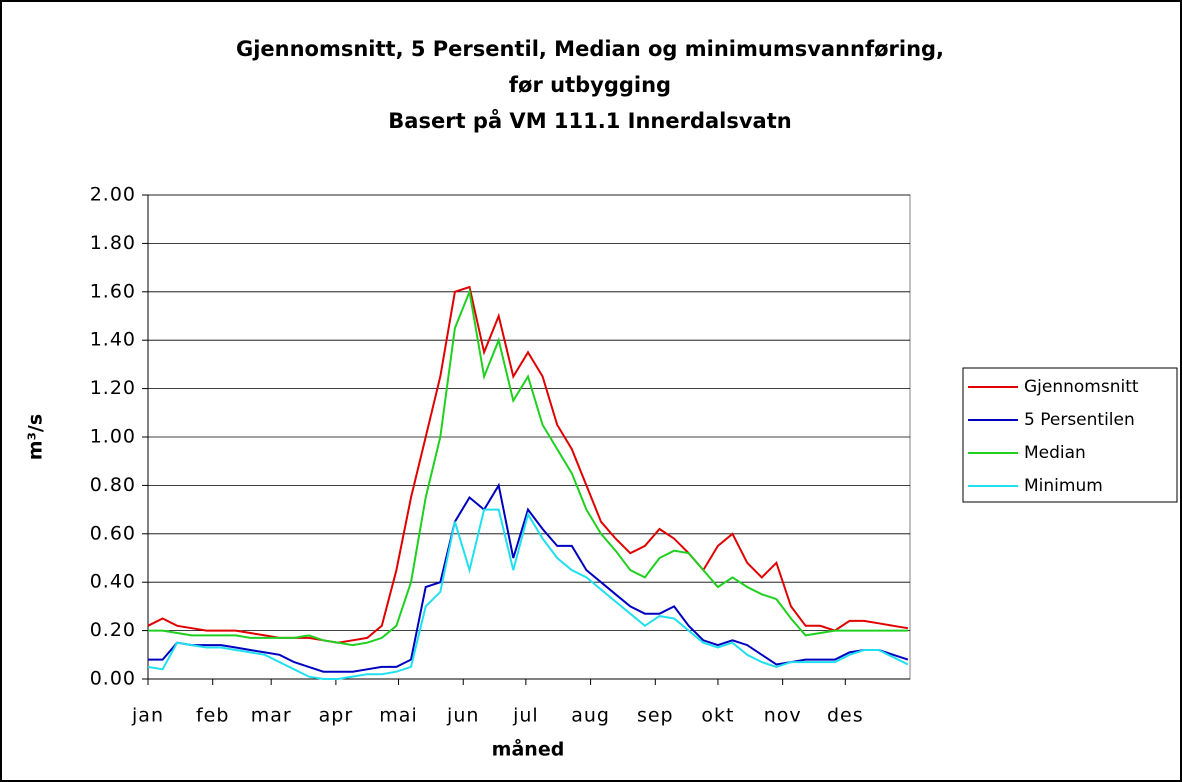 The image size is (1182, 782). I want to click on y-tick-label: 1.20, so click(113, 388).